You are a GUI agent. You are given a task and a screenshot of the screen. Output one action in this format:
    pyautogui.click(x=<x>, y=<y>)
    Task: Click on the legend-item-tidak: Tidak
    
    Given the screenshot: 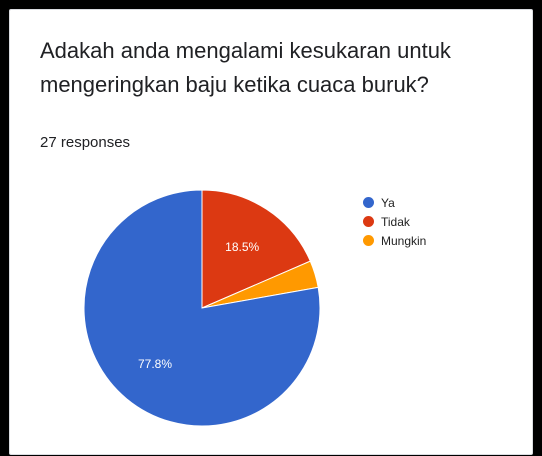 What is the action you would take?
    pyautogui.click(x=394, y=221)
    